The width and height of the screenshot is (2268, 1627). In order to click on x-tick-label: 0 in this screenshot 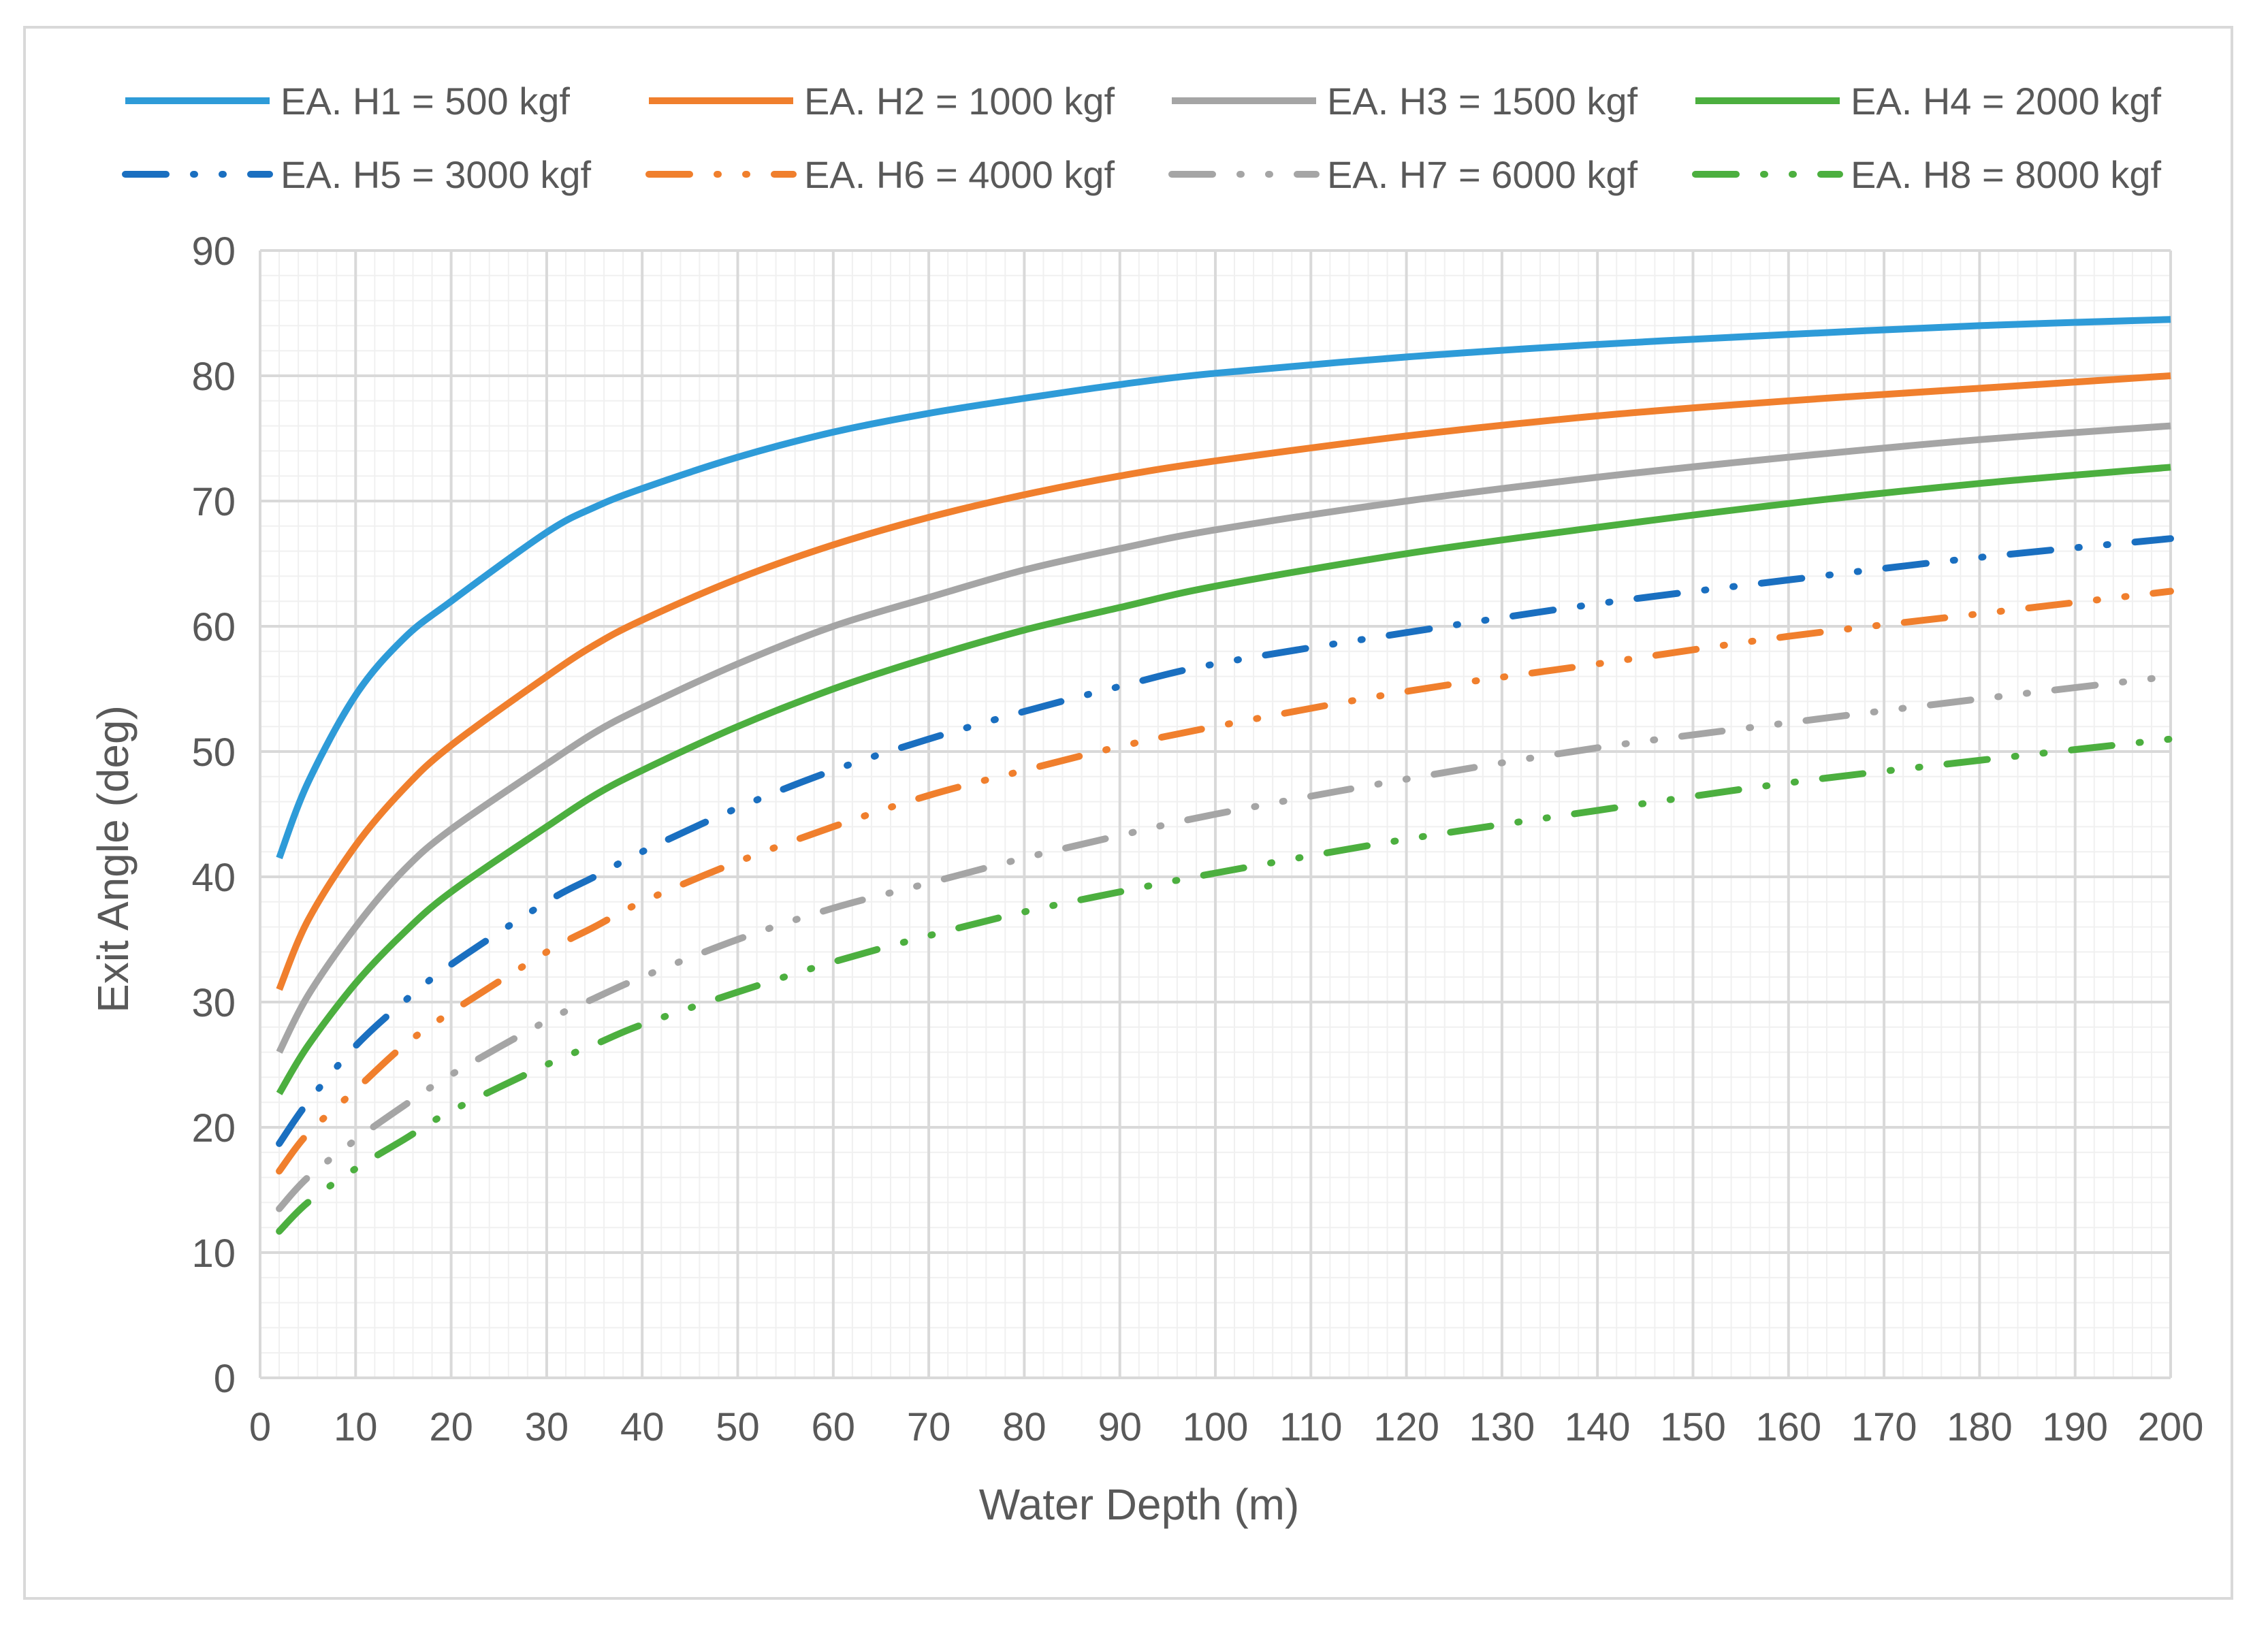, I will do `click(260, 1427)`.